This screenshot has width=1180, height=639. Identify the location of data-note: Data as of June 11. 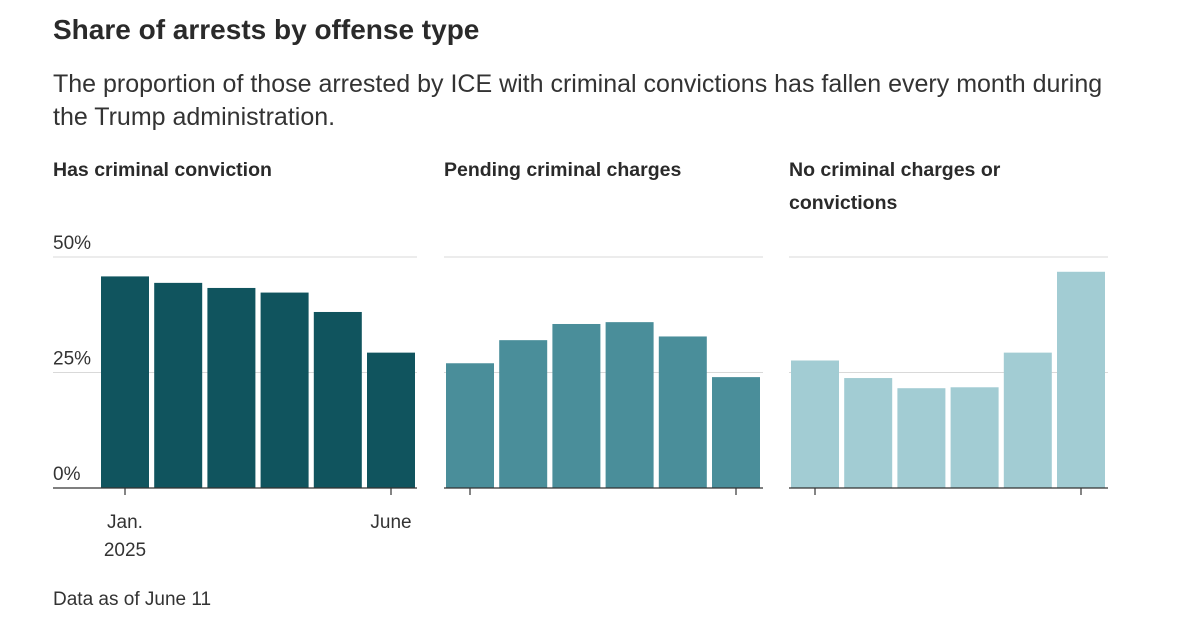
(132, 599).